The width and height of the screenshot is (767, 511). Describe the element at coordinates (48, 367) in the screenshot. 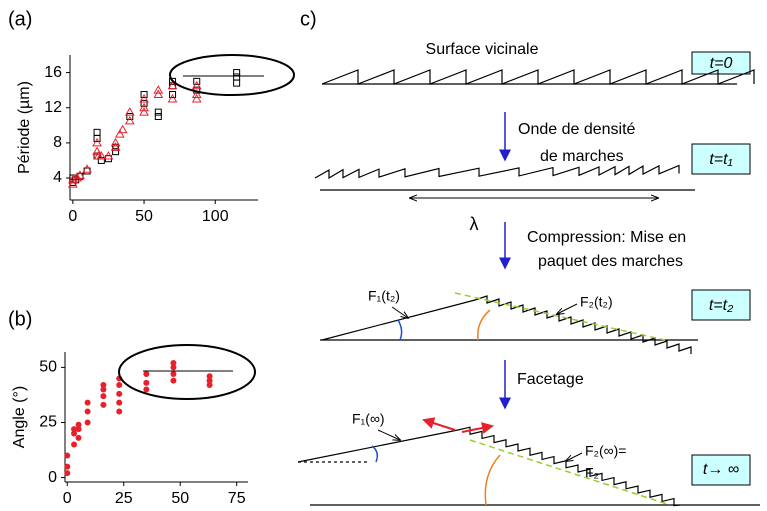

I see `y-tick-label: 50` at that location.